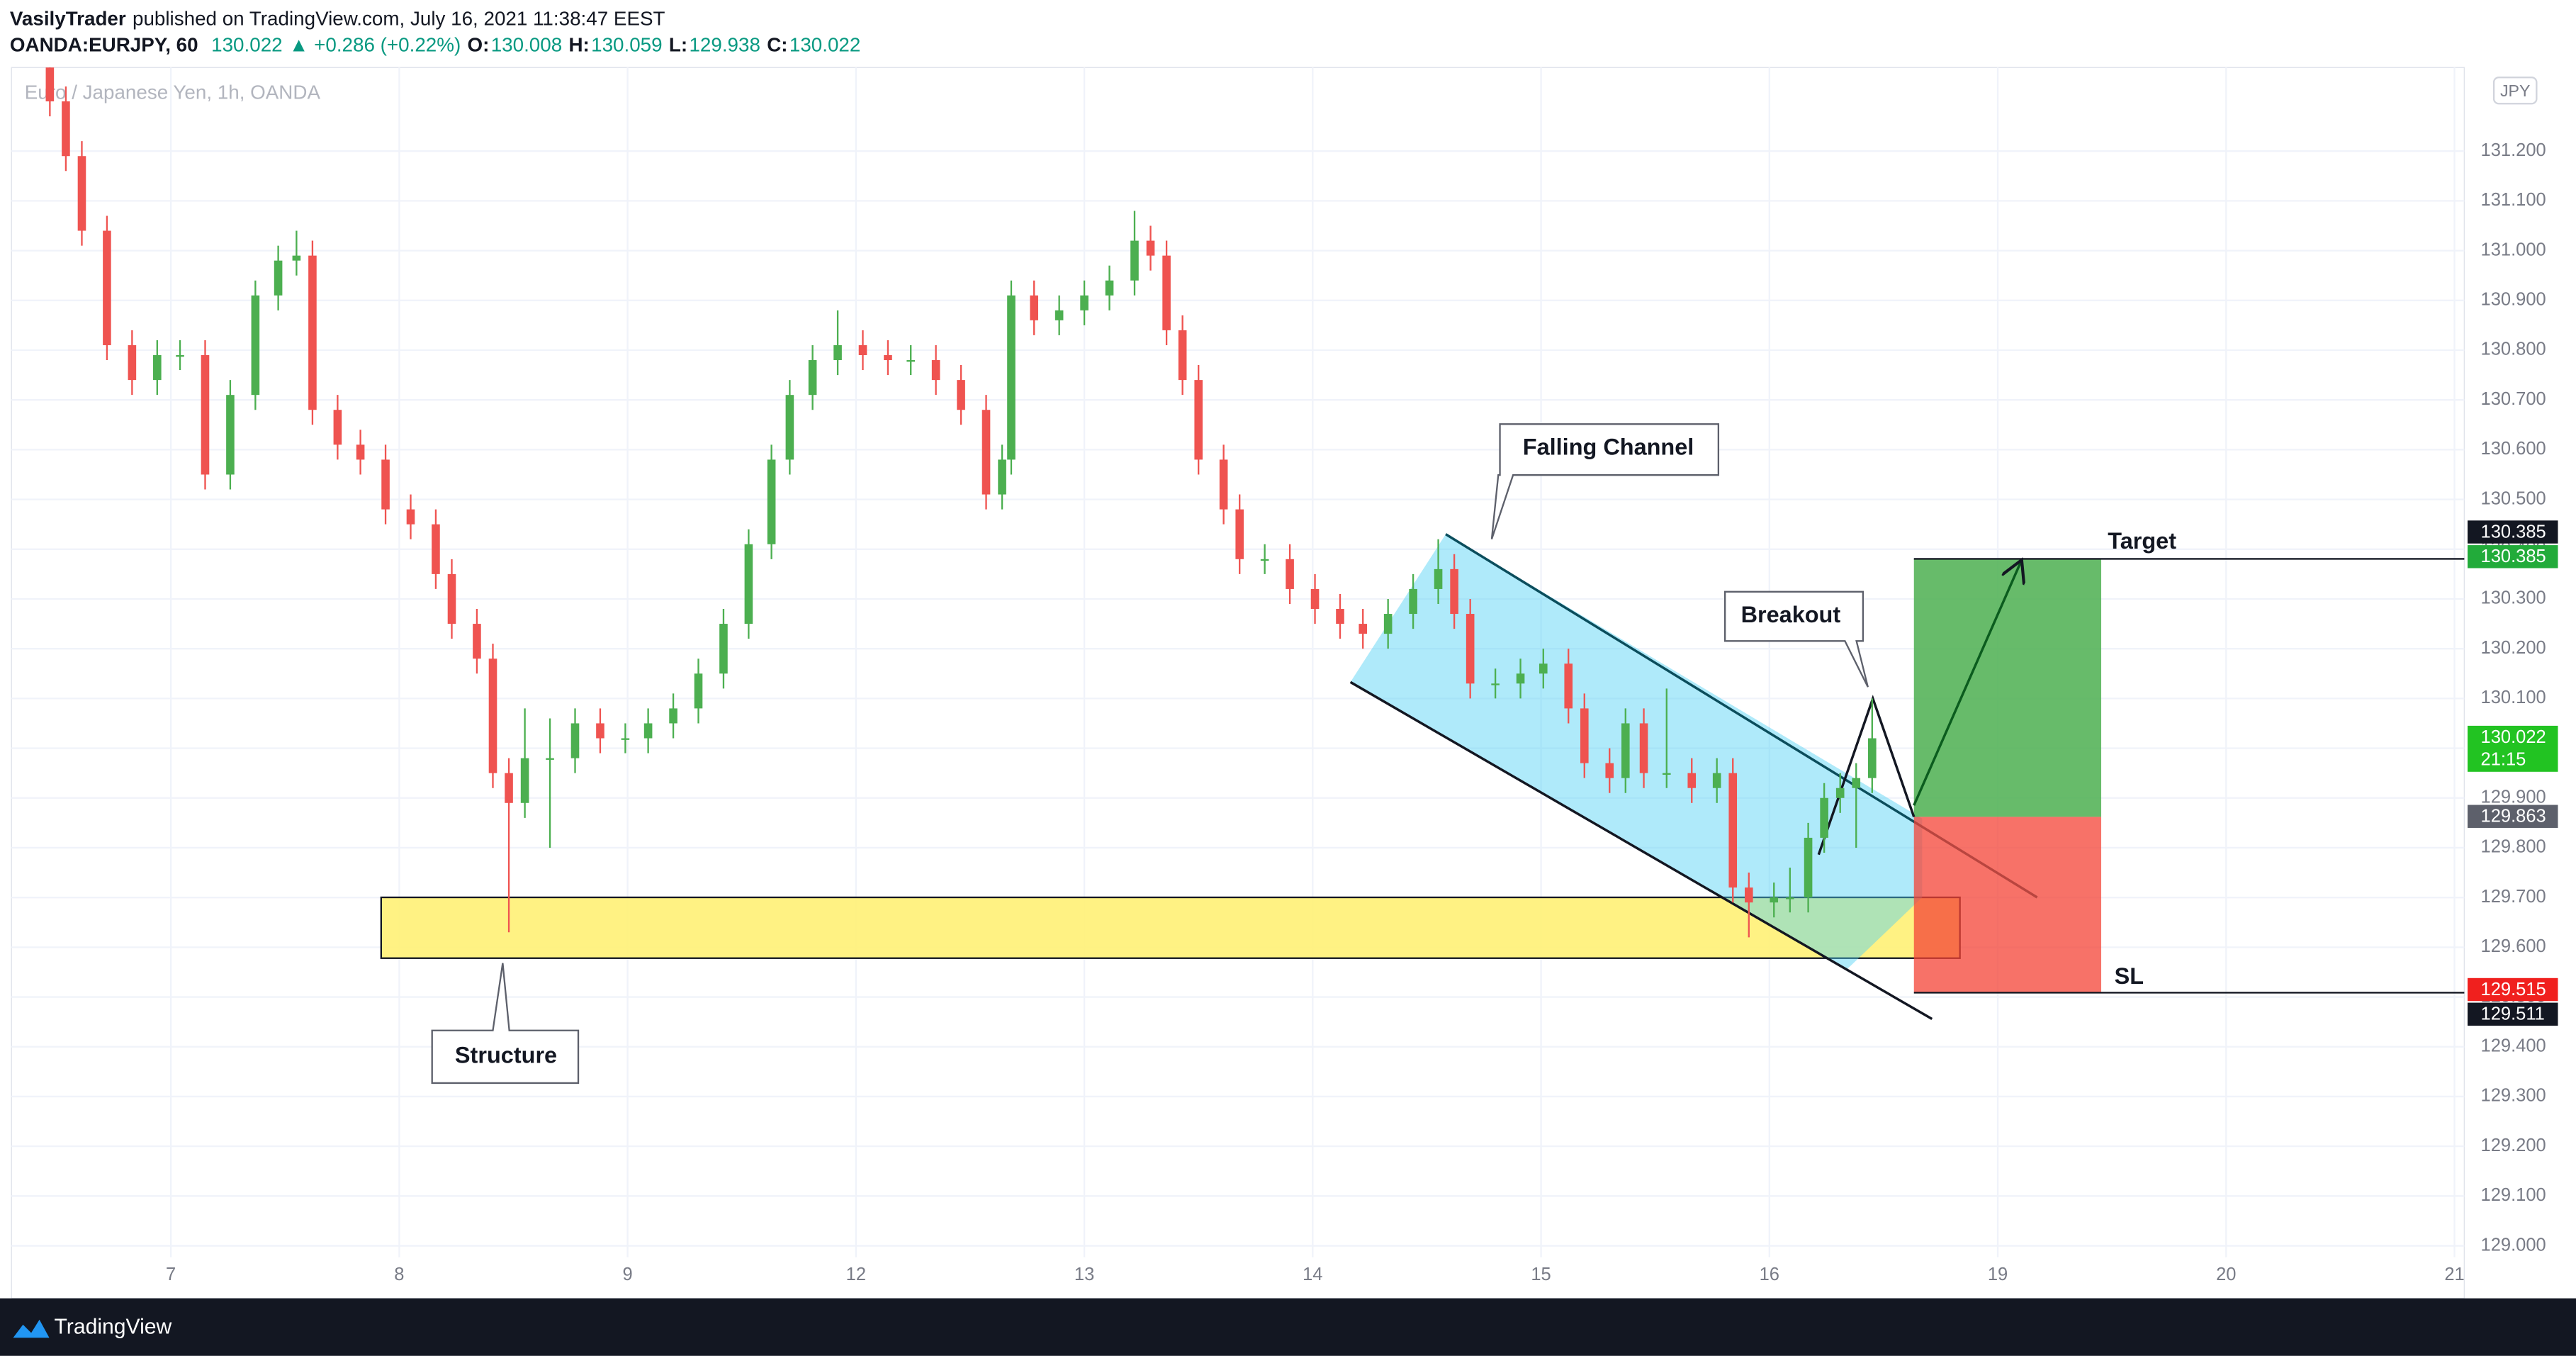  Describe the element at coordinates (2513, 150) in the screenshot. I see `y-tick-label: 131.200` at that location.